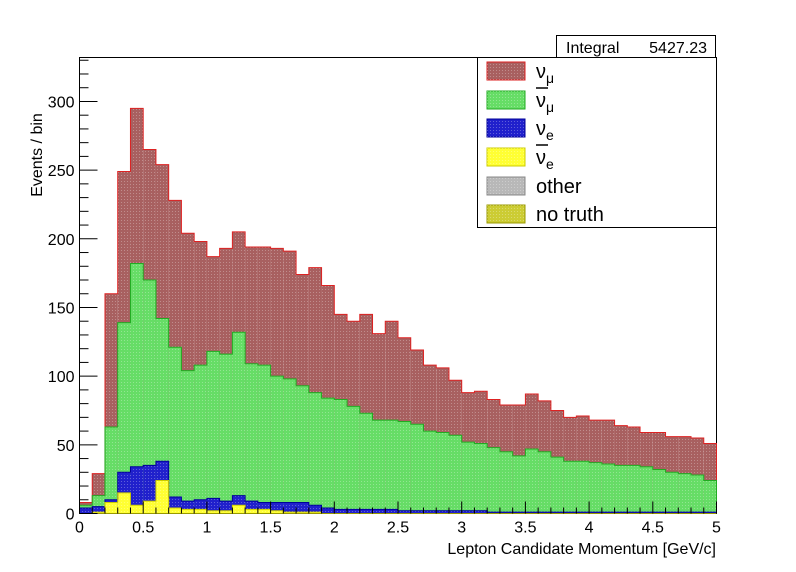 The height and width of the screenshot is (572, 796). What do you see at coordinates (334, 528) in the screenshot?
I see `x-tick-label: 2` at bounding box center [334, 528].